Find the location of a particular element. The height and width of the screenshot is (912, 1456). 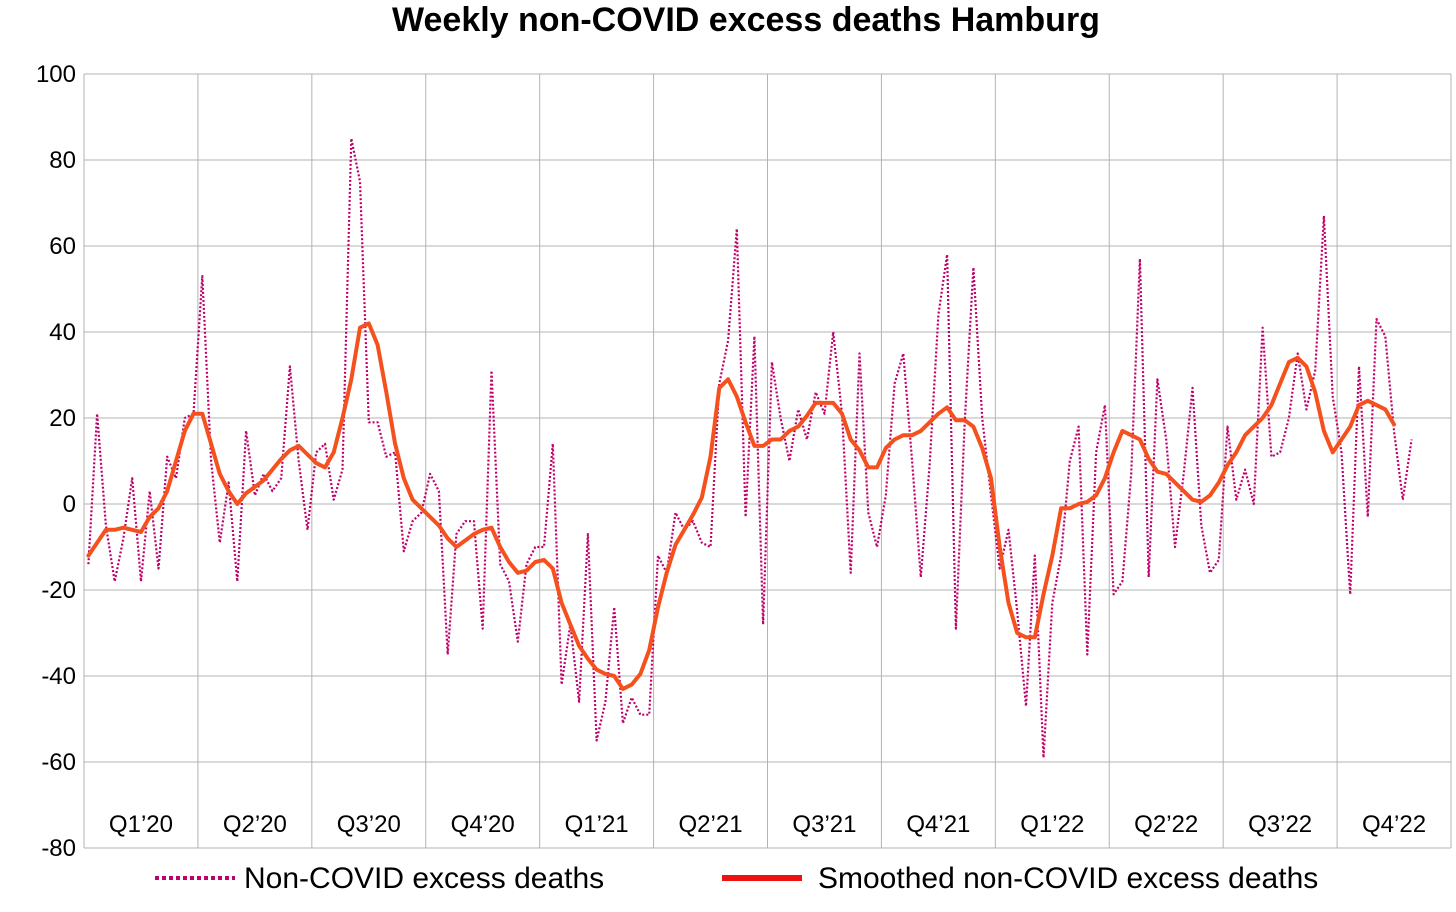

y-tick-label: 40 is located at coordinates (62, 332).